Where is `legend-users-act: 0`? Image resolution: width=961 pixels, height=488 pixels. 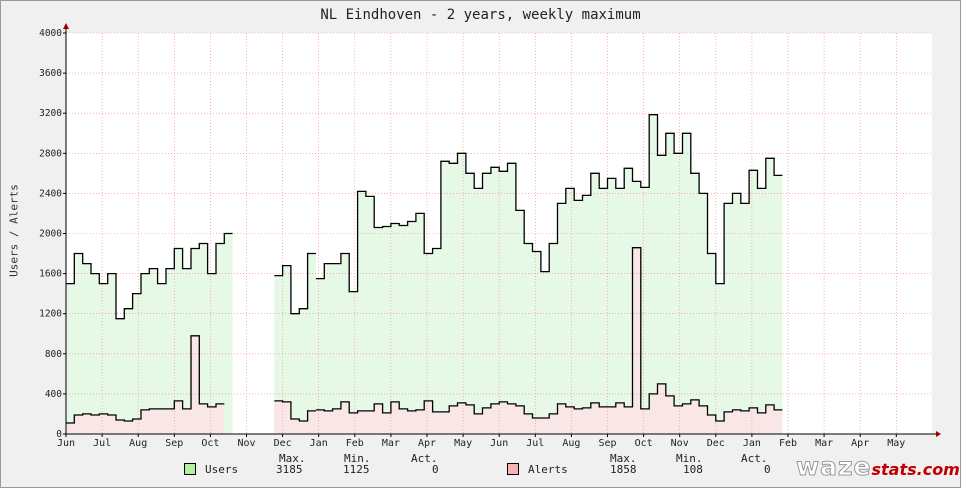
legend-users-act: 0 is located at coordinates (435, 469).